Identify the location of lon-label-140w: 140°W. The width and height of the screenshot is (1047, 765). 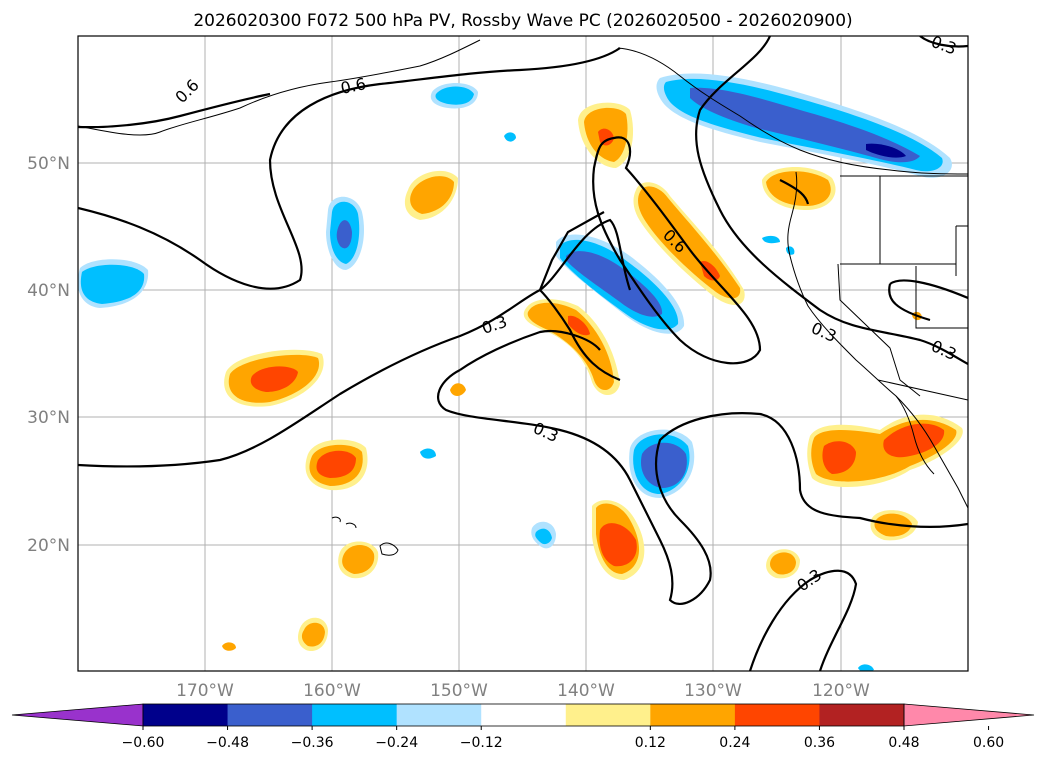
(586, 691).